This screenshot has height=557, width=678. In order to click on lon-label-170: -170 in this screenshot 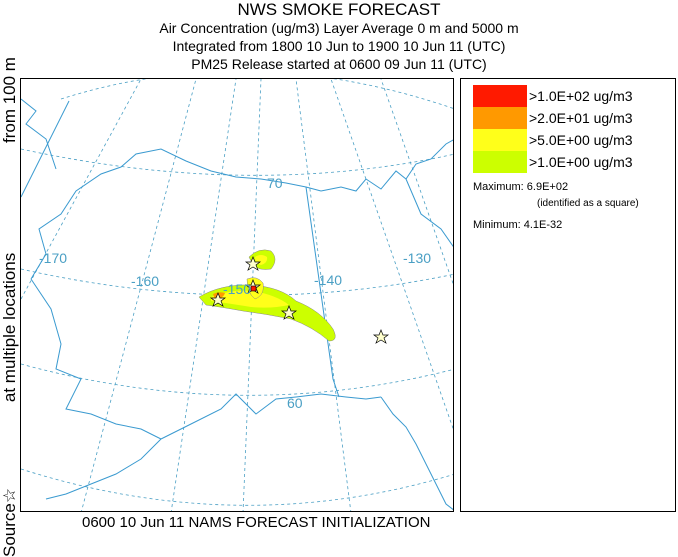, I will do `click(53, 258)`.